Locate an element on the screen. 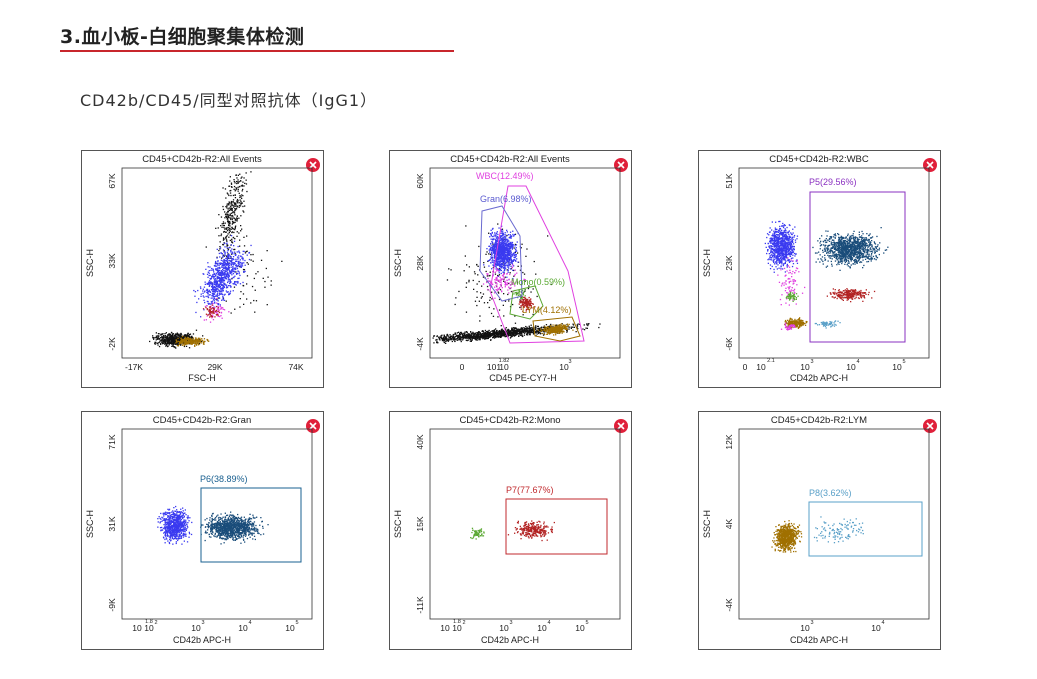 The height and width of the screenshot is (679, 1037). gate-gran is located at coordinates (501, 253).